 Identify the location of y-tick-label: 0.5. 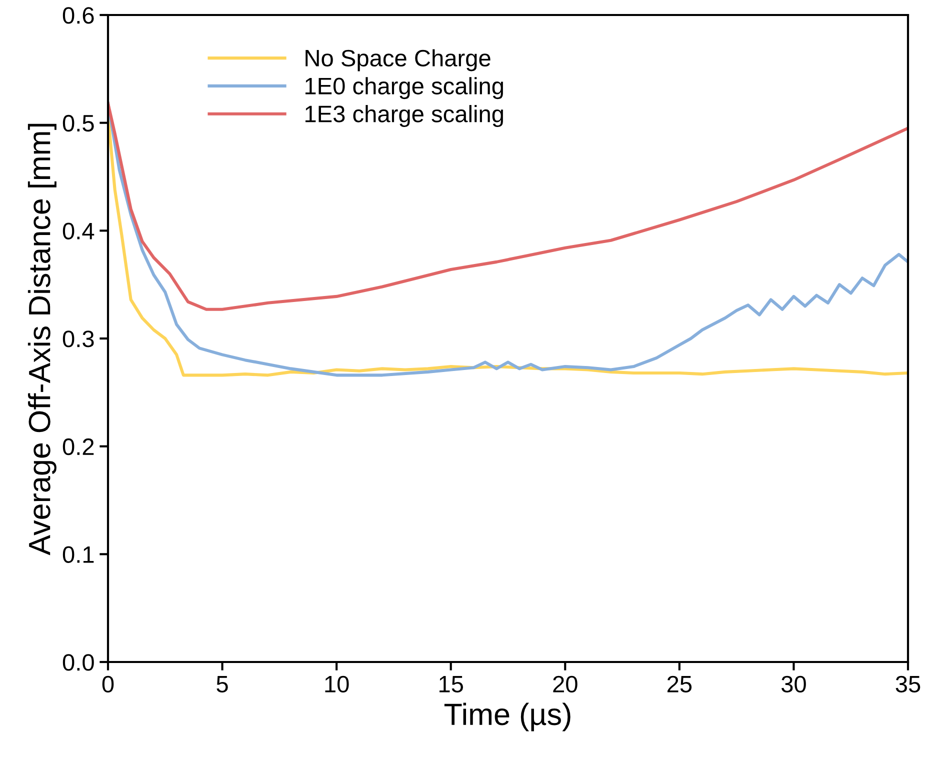
(78, 123).